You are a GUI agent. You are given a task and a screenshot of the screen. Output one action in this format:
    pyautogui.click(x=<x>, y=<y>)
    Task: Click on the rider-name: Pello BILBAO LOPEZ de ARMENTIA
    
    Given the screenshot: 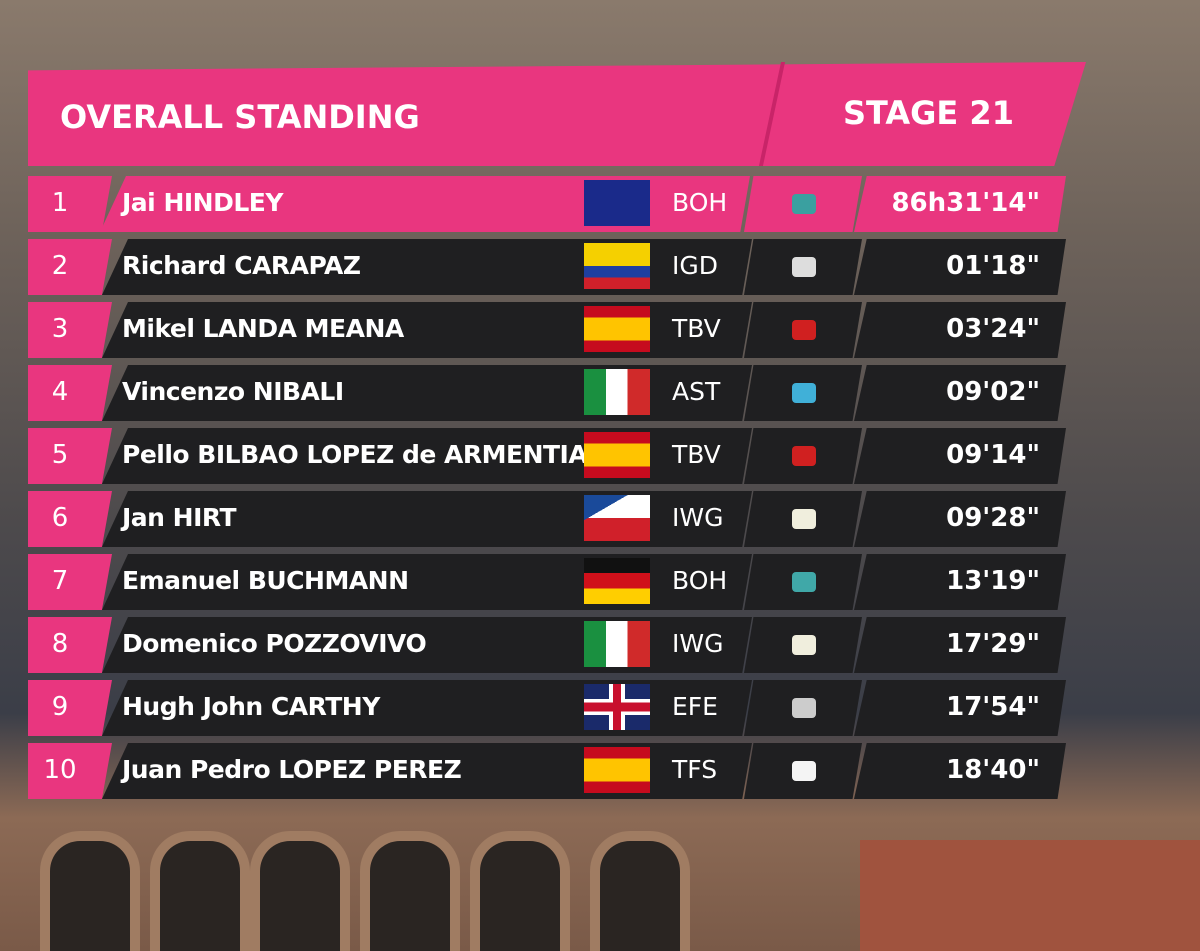 What is the action you would take?
    pyautogui.click(x=355, y=454)
    